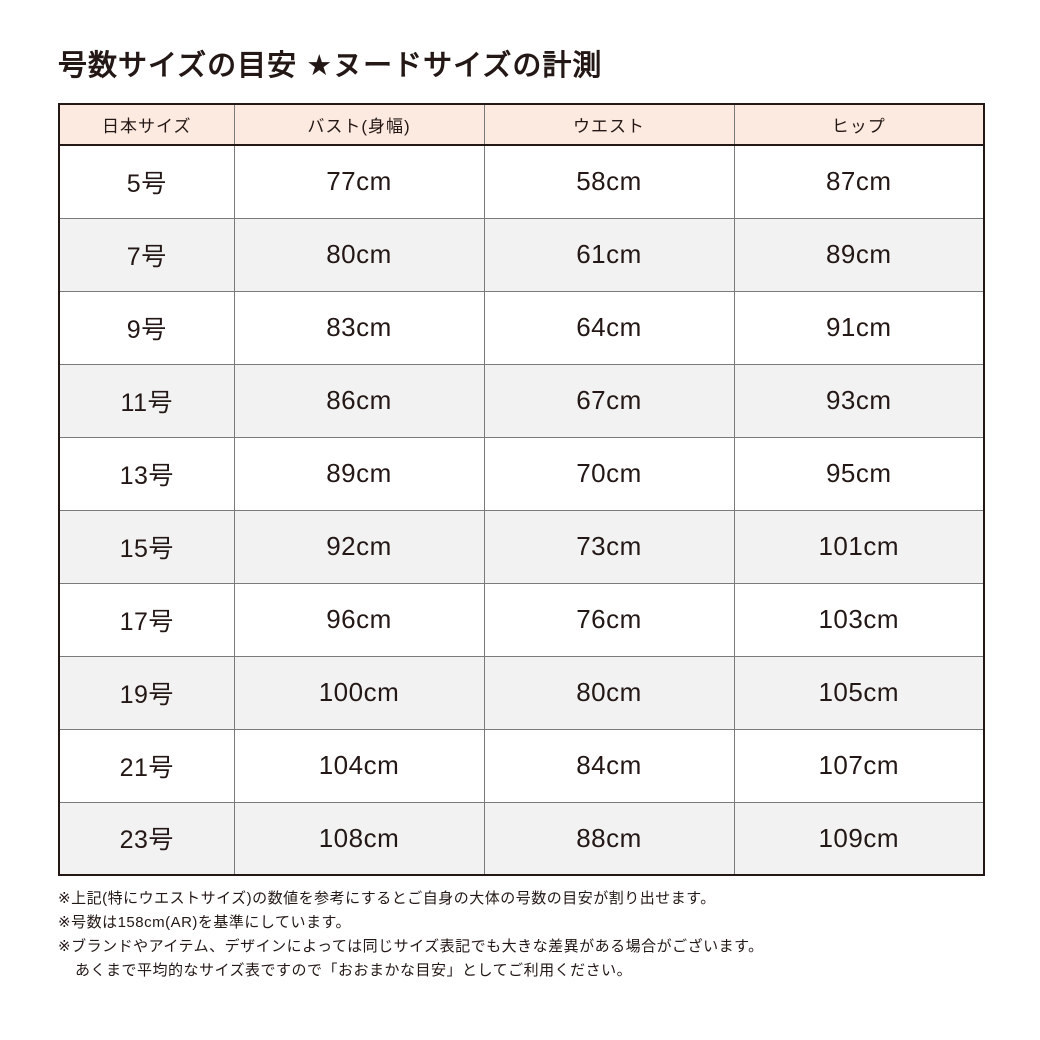  What do you see at coordinates (146, 692) in the screenshot?
I see `size-label-cell: 19号` at bounding box center [146, 692].